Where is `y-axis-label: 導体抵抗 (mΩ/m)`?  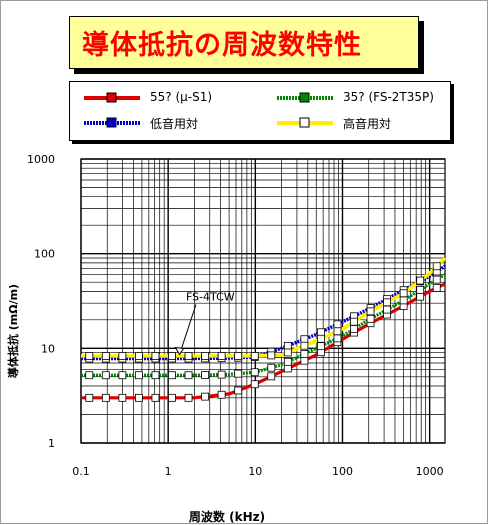 y-axis-label: 導体抵抗 (mΩ/m) is located at coordinates (13, 331).